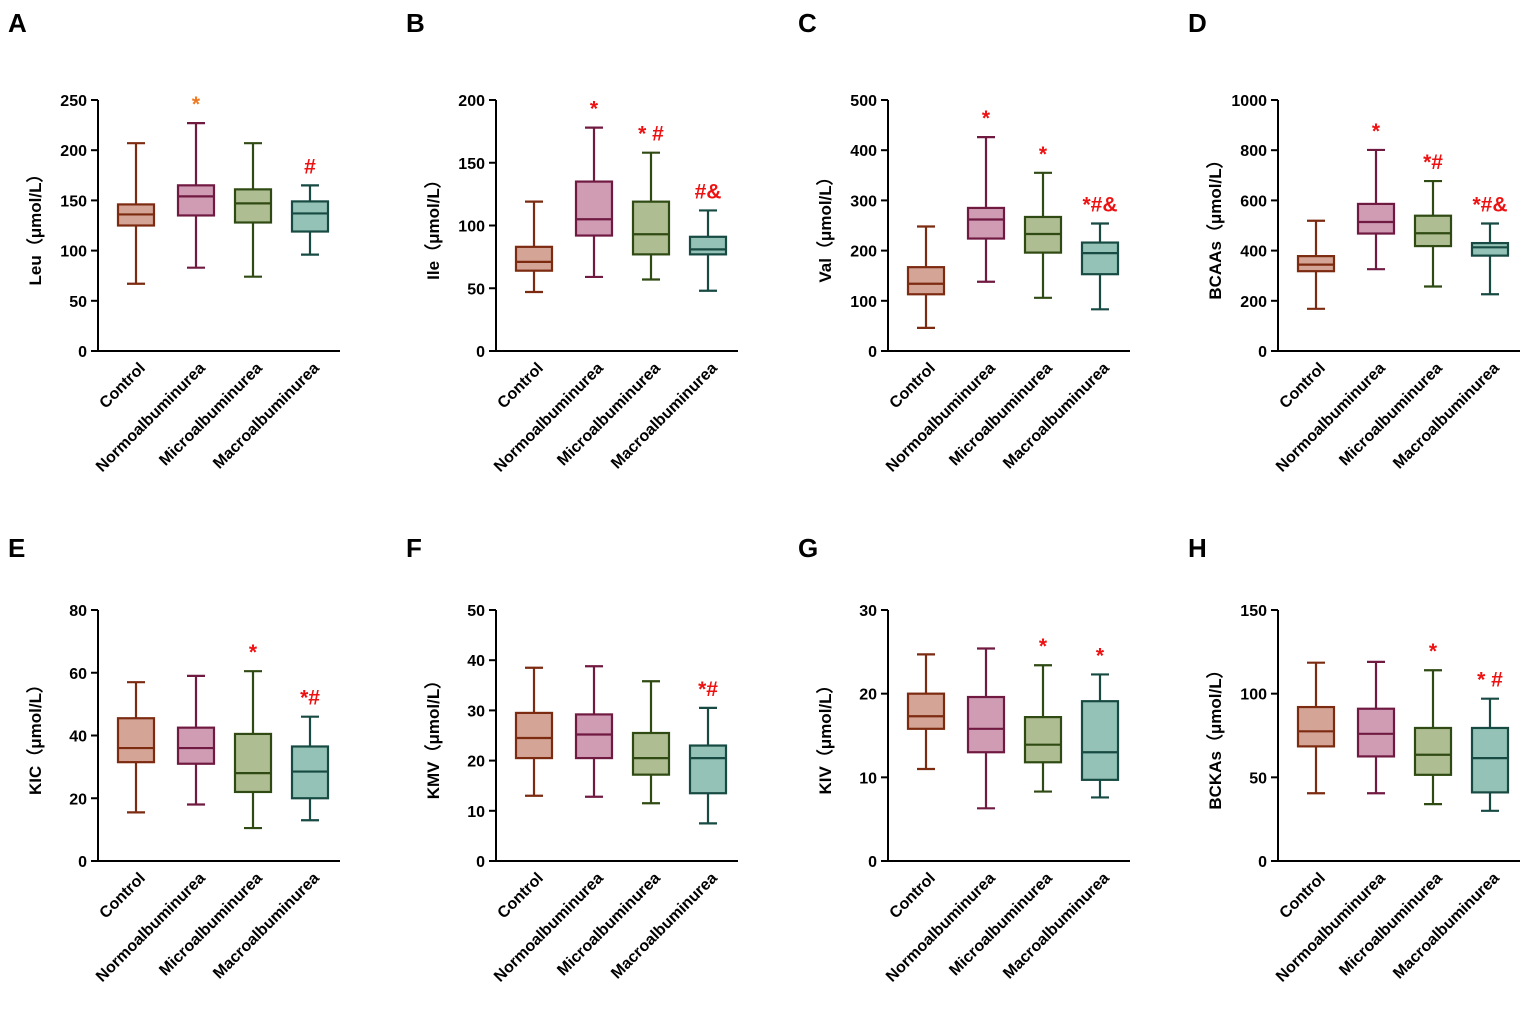  What do you see at coordinates (415, 23) in the screenshot?
I see `panel-letter: B` at bounding box center [415, 23].